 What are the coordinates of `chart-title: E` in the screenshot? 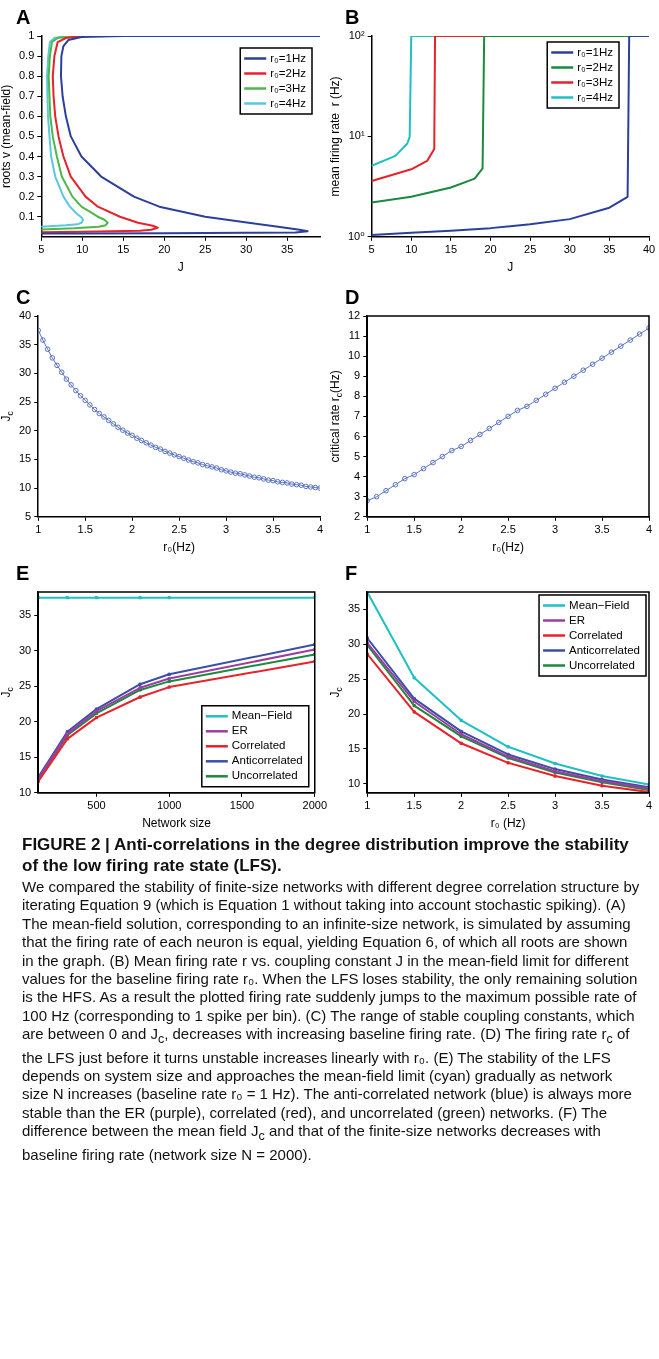 It's located at (23, 572).